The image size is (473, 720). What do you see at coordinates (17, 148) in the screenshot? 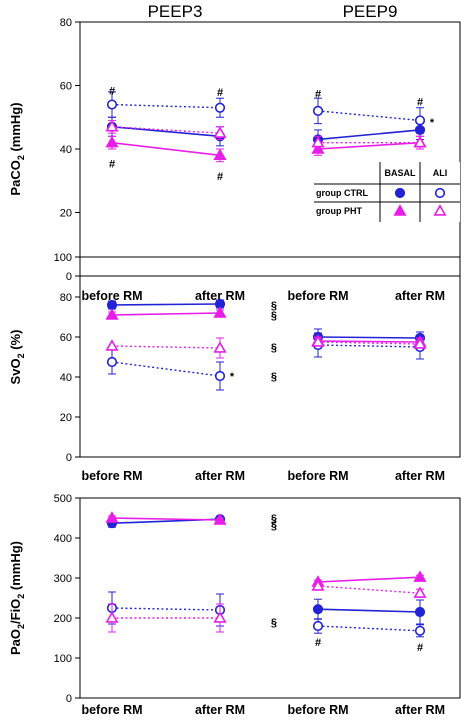
I see `y-axis-label: PaCO2 (mmHg)` at bounding box center [17, 148].